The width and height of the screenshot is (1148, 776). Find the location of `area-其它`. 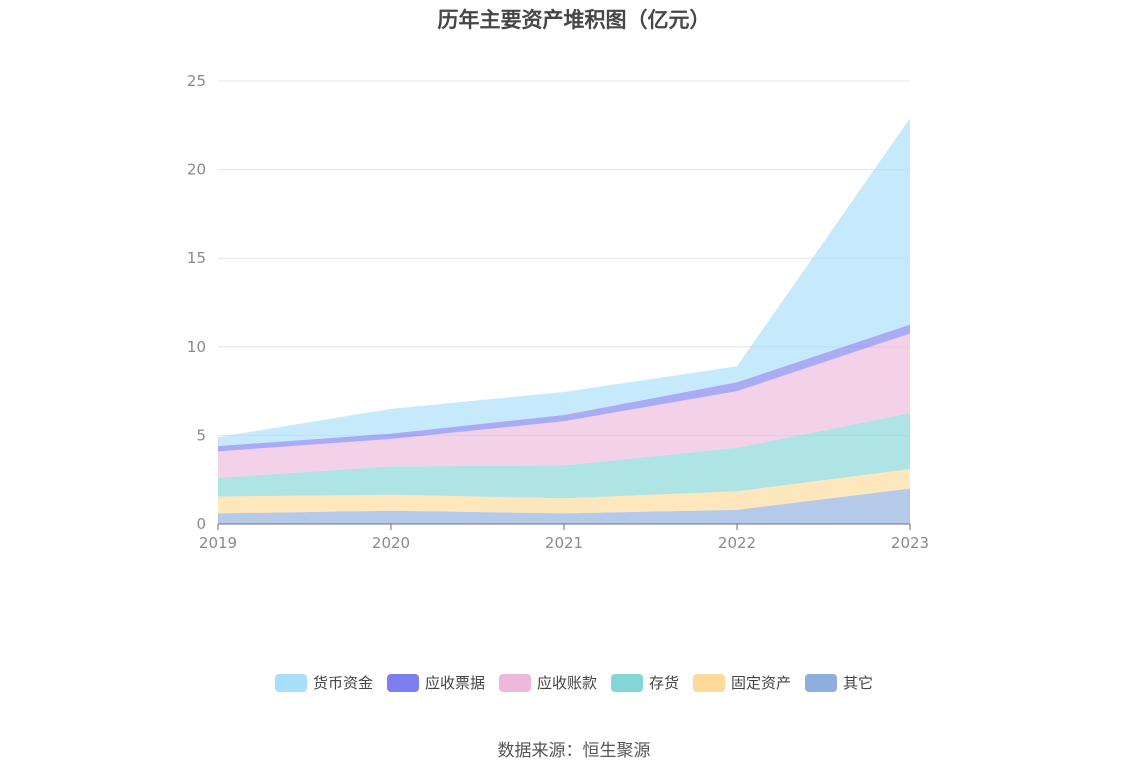

area-其它 is located at coordinates (564, 506).